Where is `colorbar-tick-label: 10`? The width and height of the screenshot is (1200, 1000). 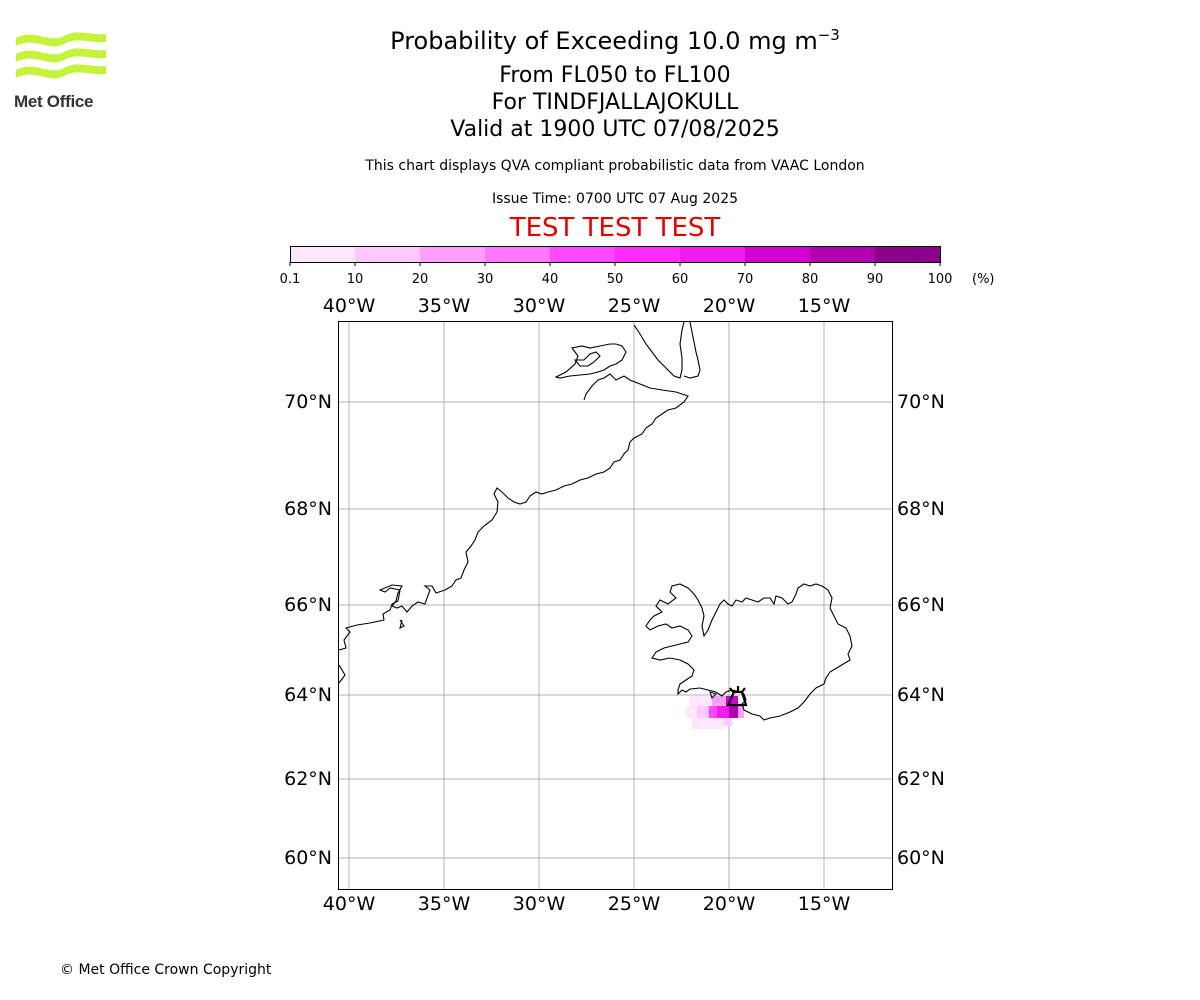 colorbar-tick-label: 10 is located at coordinates (355, 279).